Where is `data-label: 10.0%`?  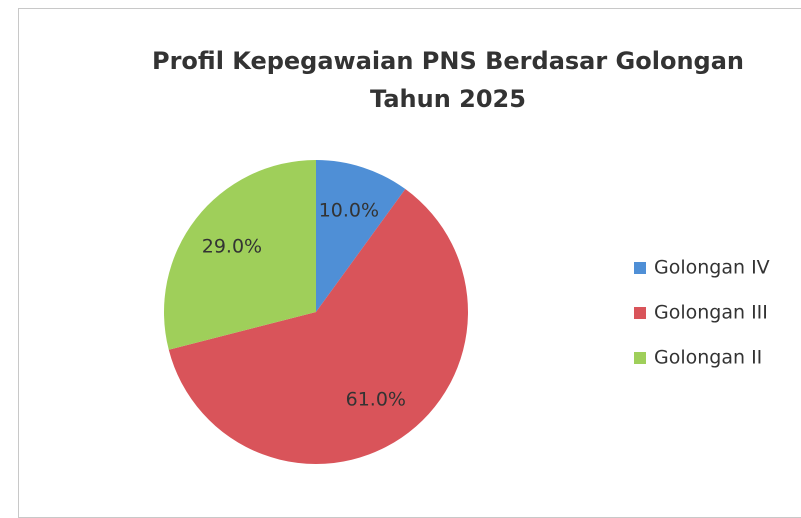
data-label: 10.0% is located at coordinates (349, 210).